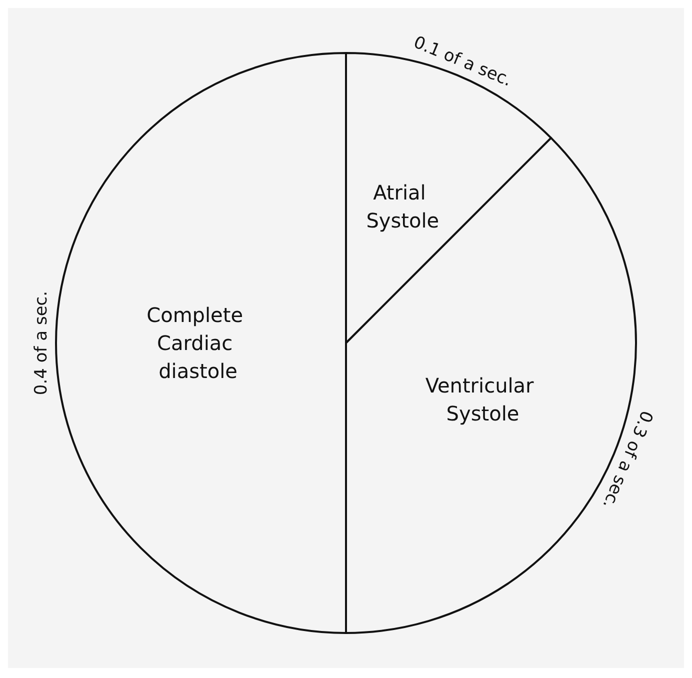  Describe the element at coordinates (482, 400) in the screenshot. I see `slice-label: Ventricular Systole` at that location.